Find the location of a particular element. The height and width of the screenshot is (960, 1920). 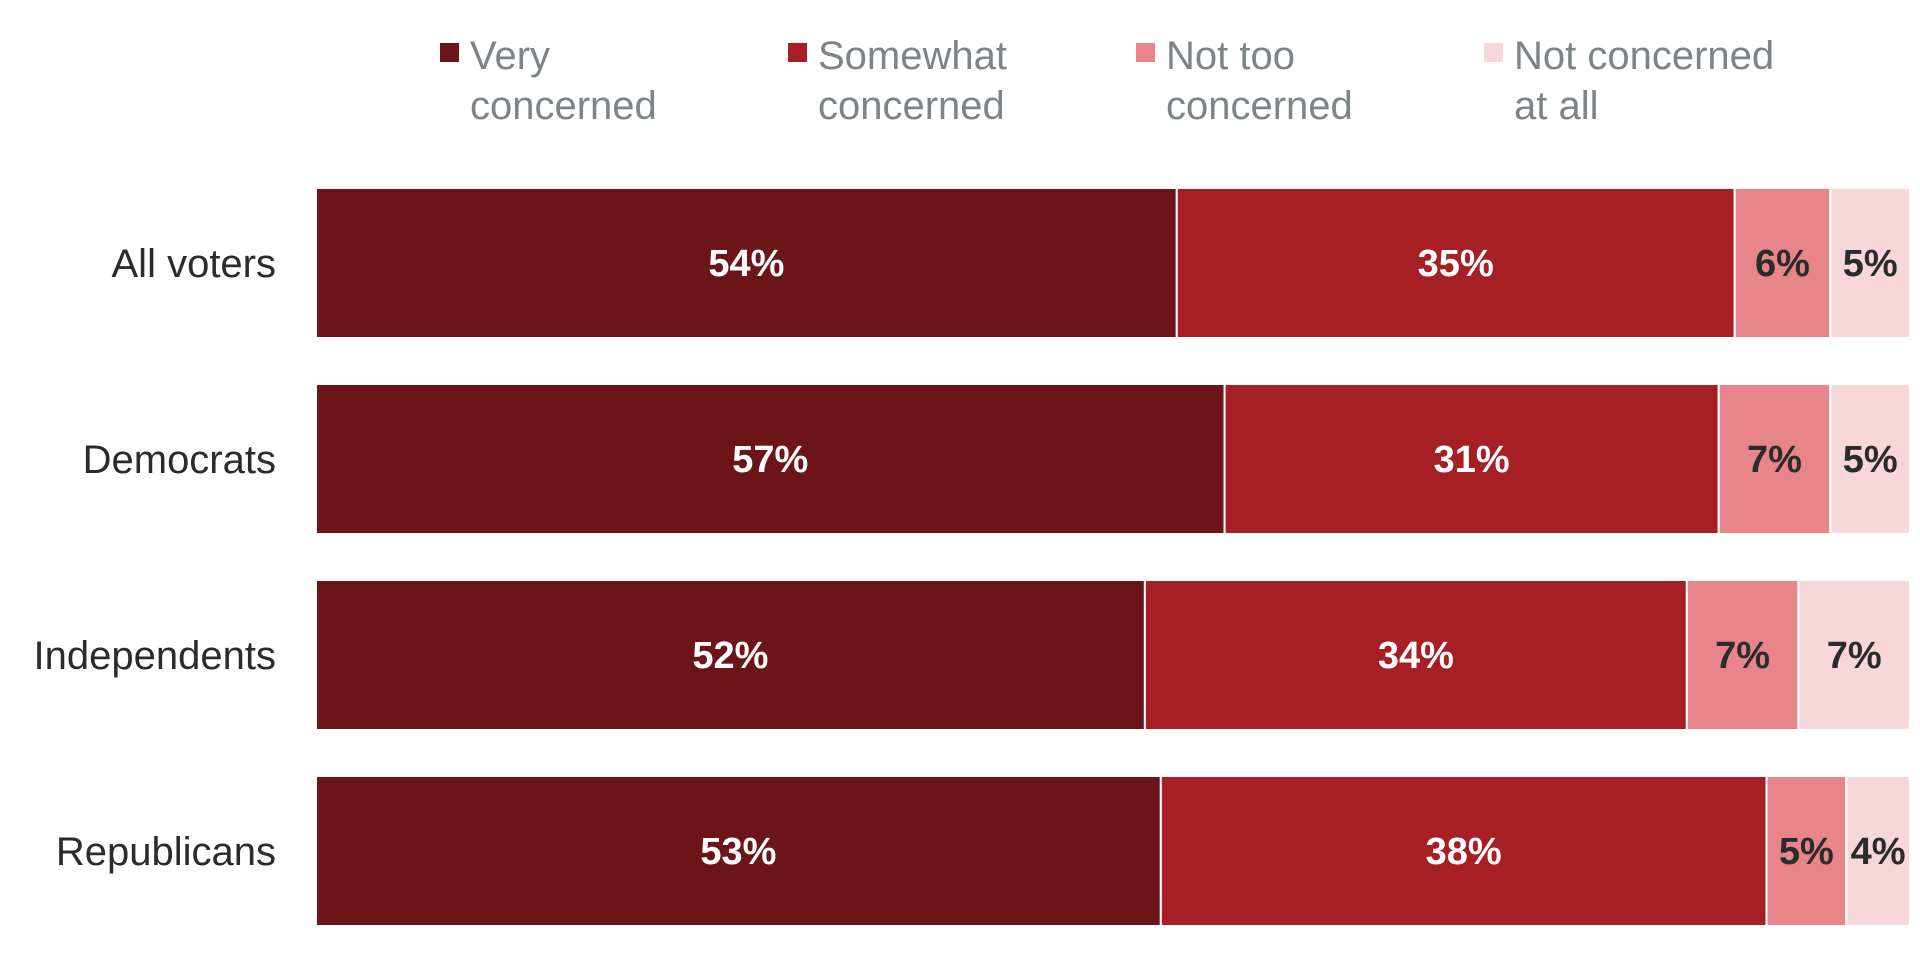

bar-segment-independents-somewhat-concerned is located at coordinates (1415, 655).